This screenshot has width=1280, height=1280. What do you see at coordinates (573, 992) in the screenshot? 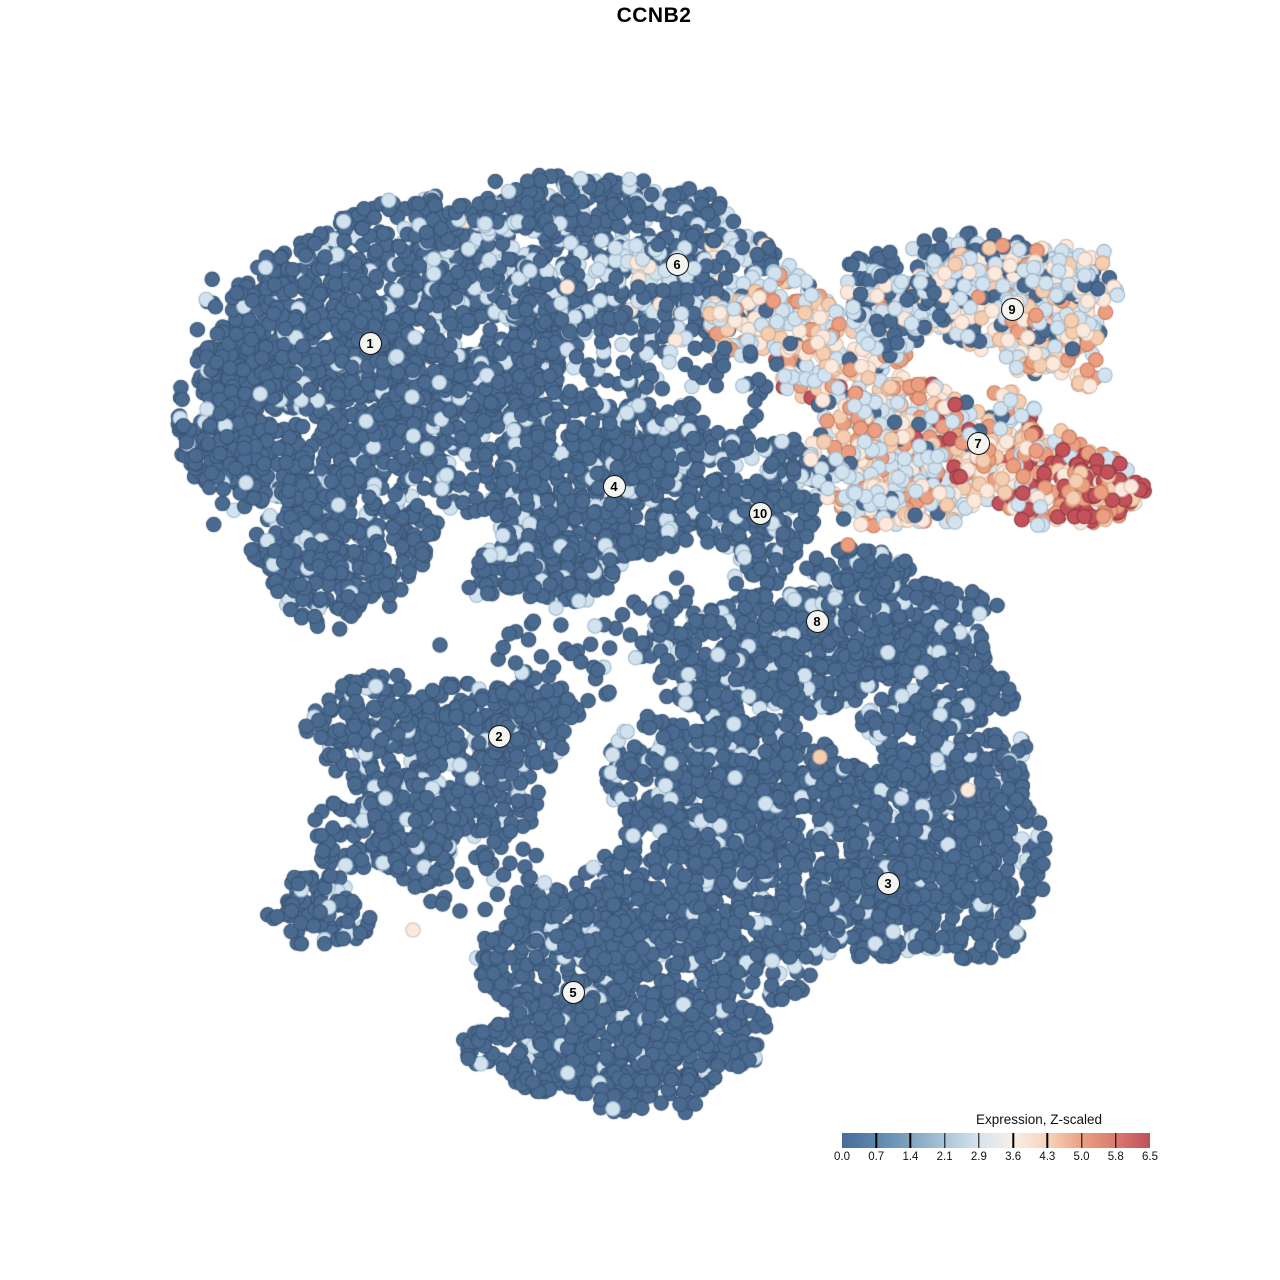
I see `cluster-label-5: 5` at bounding box center [573, 992].